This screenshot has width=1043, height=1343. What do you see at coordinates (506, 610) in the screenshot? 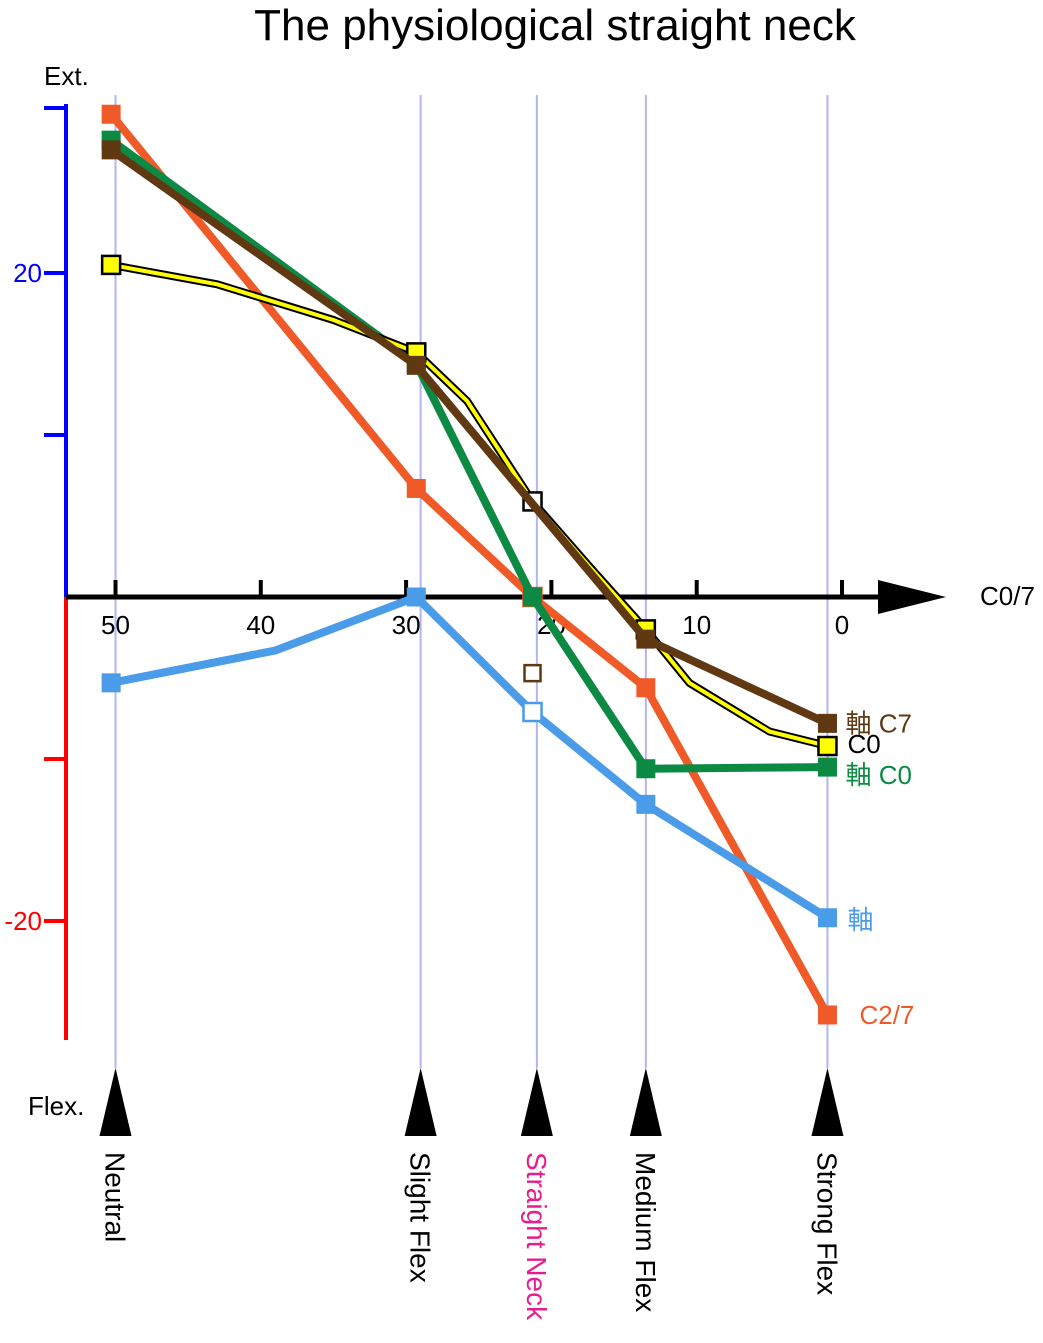
I see `x-axis: 50 40 30 20 10 0` at bounding box center [506, 610].